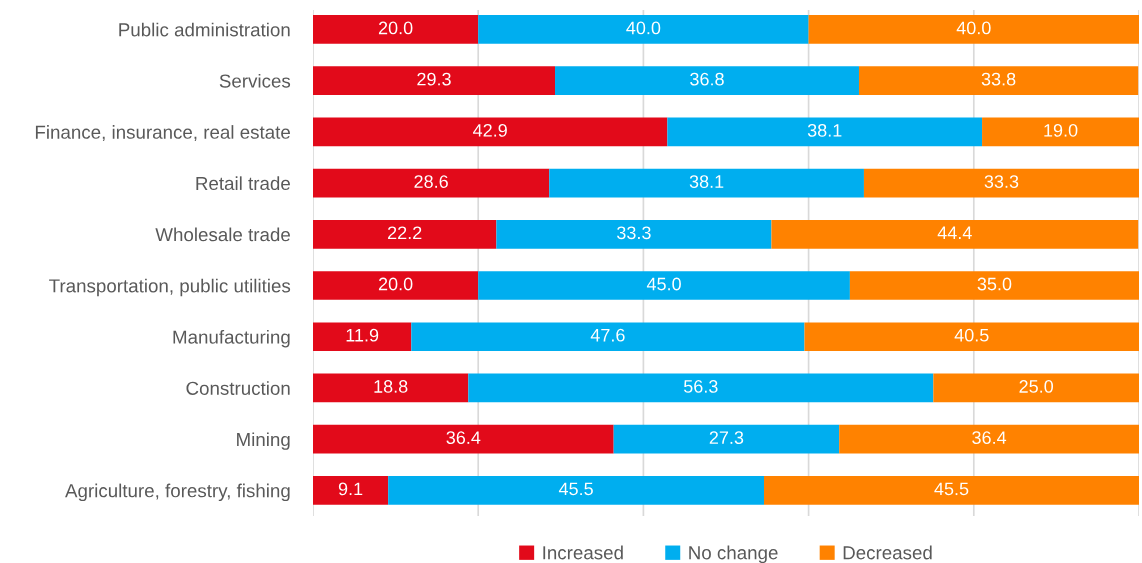 The height and width of the screenshot is (563, 1142). I want to click on y-tick-label: Mining, so click(263, 441).